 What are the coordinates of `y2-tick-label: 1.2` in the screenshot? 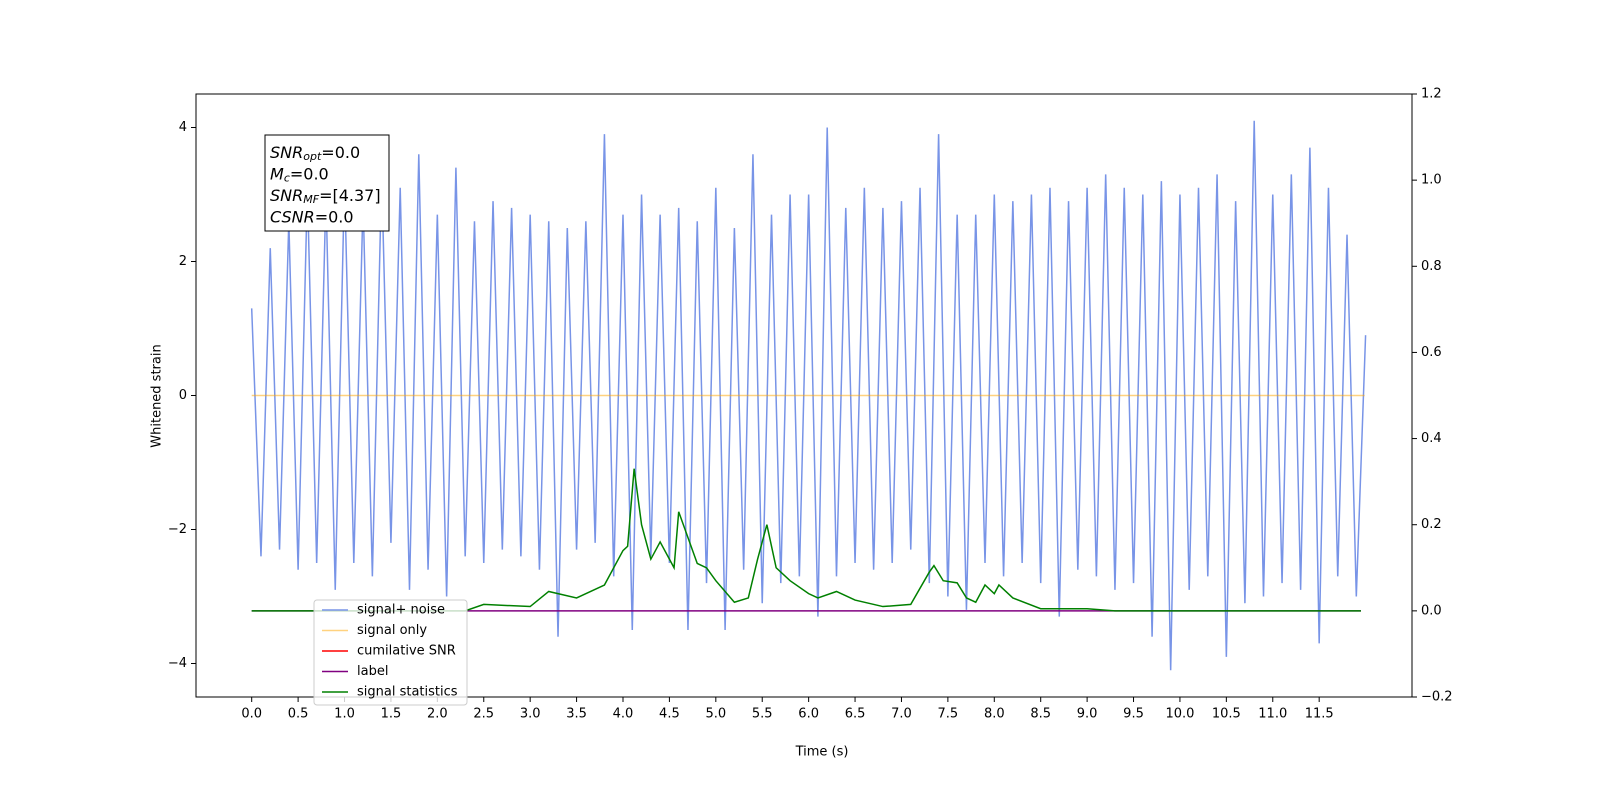 It's located at (1431, 94).